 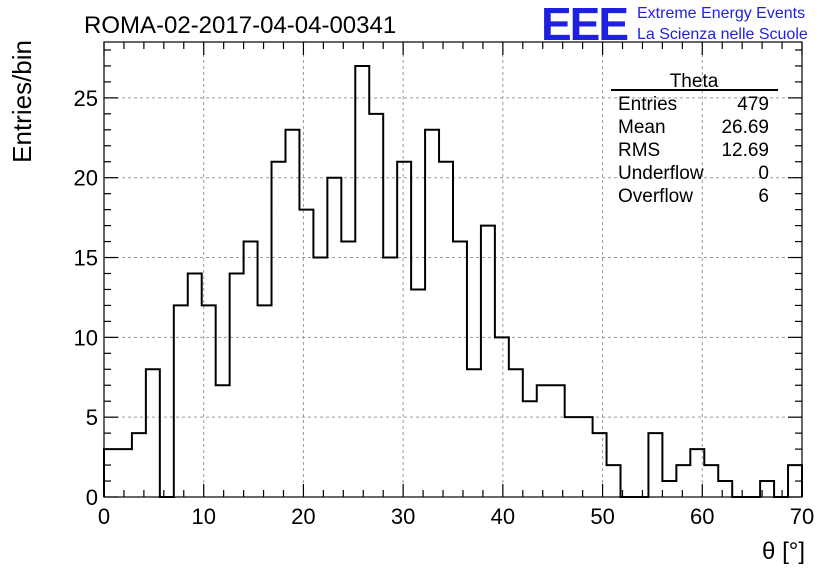 I want to click on stats-label-rms: RMS, so click(x=639, y=150).